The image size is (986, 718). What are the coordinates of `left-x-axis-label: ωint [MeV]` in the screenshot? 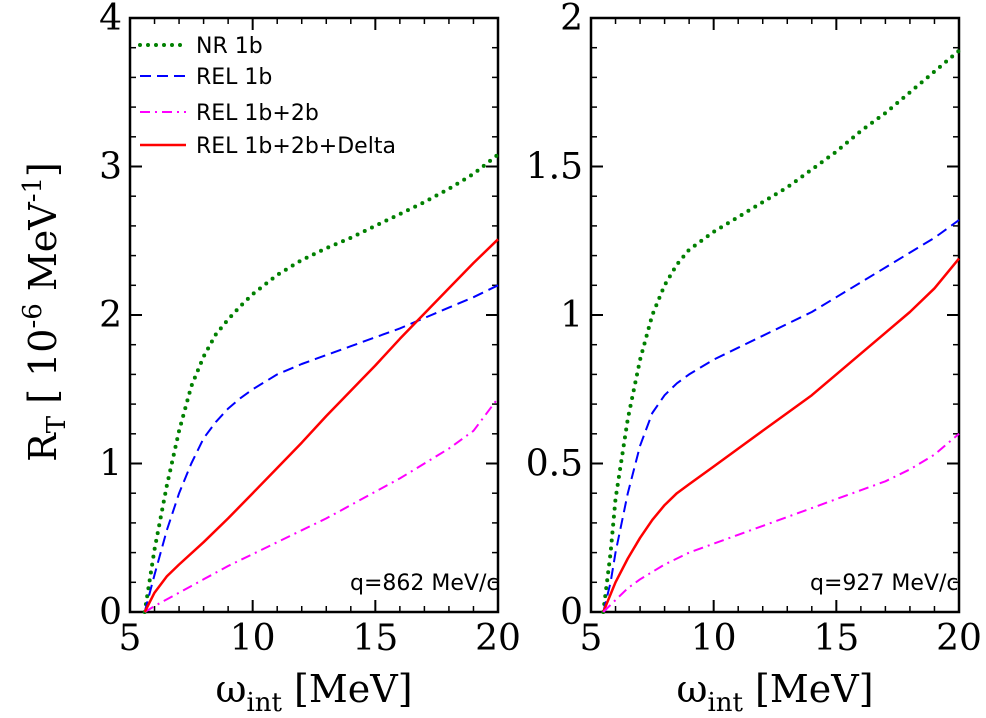 It's located at (313, 692).